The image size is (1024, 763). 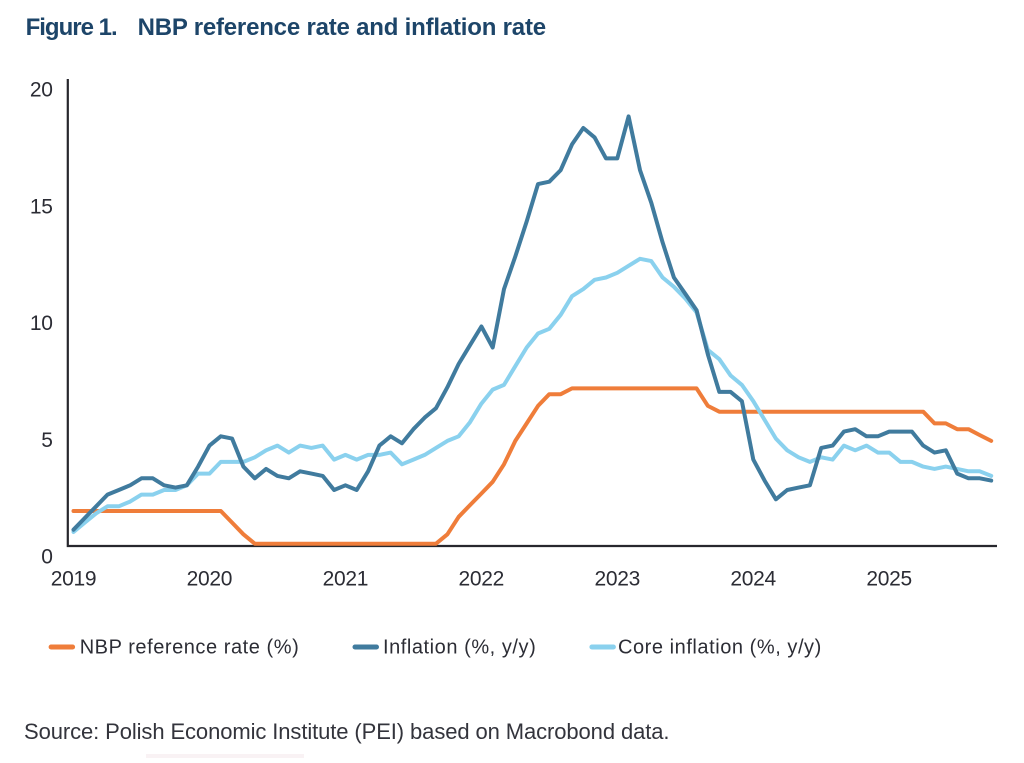 What do you see at coordinates (41, 206) in the screenshot?
I see `svg-text: 15` at bounding box center [41, 206].